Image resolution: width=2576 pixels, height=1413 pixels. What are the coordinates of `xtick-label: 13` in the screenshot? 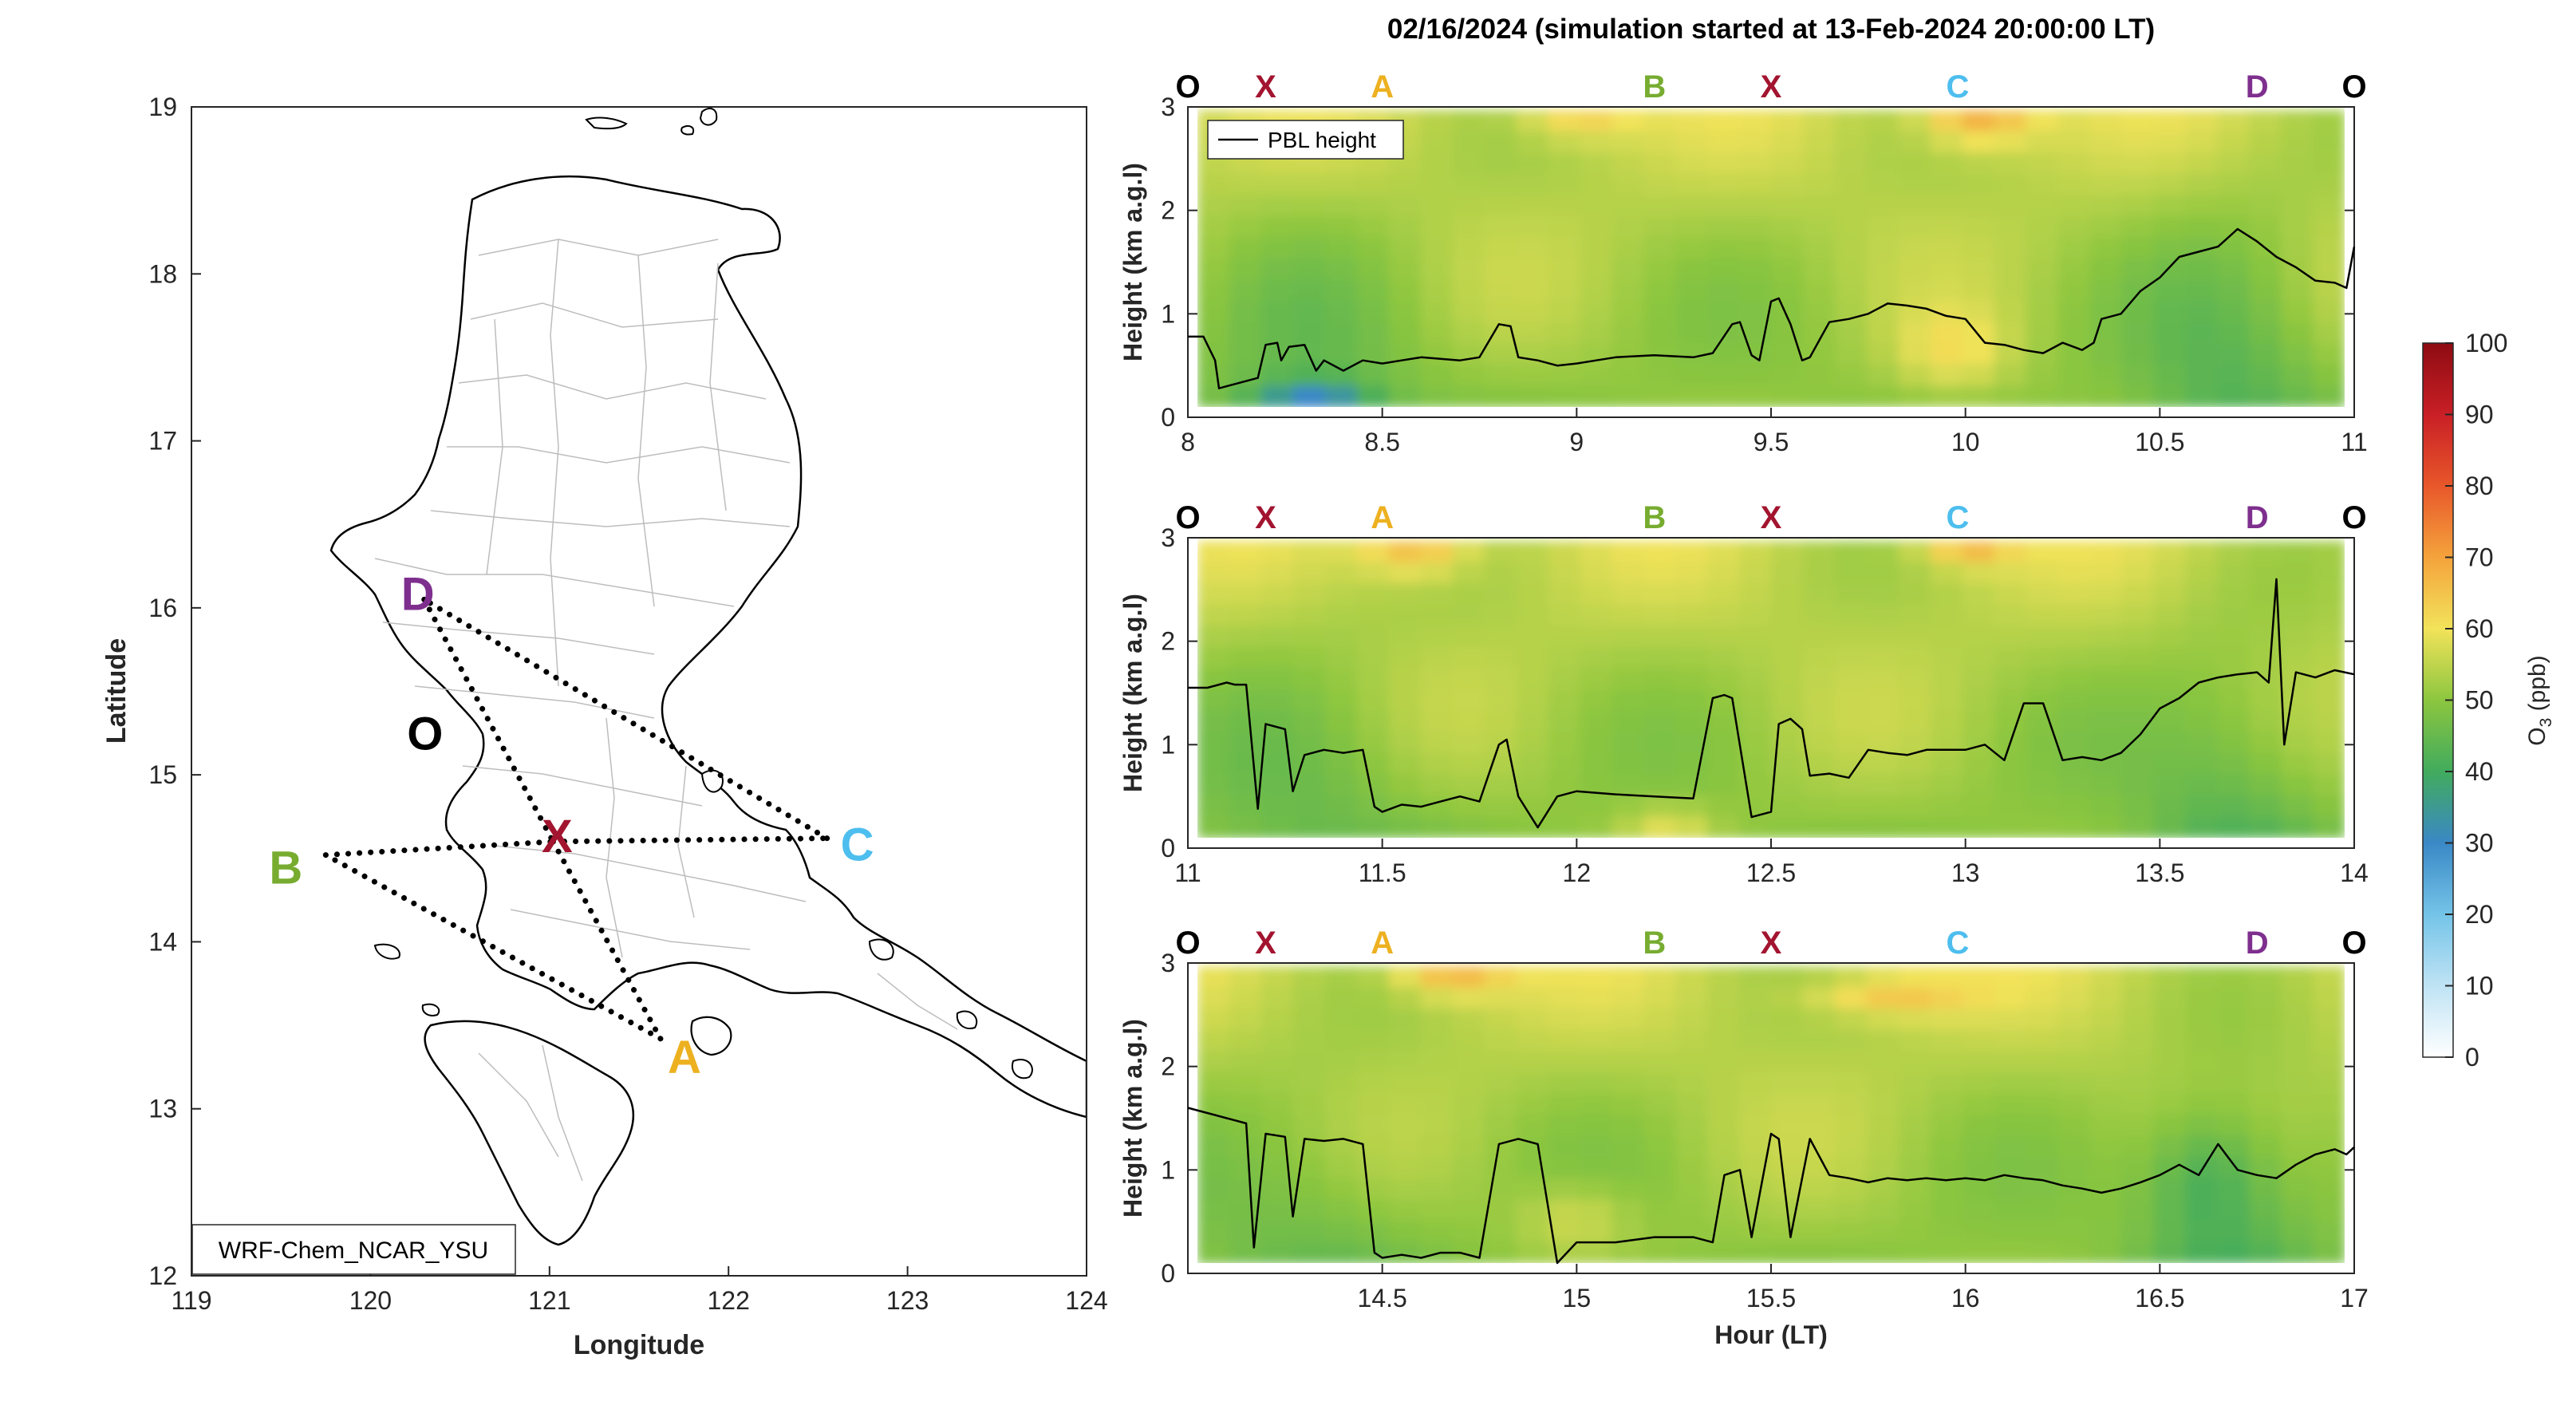 It's located at (1965, 872).